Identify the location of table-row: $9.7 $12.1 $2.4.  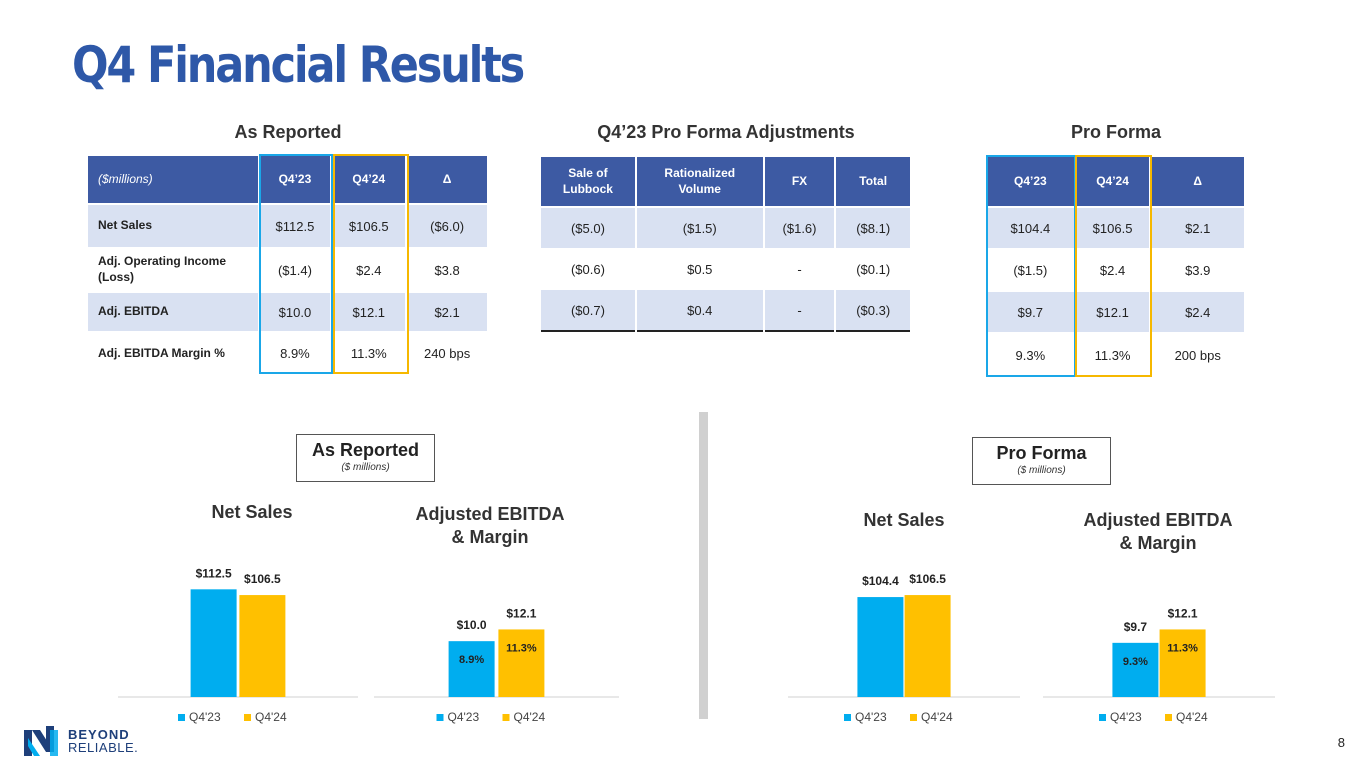
(1116, 311).